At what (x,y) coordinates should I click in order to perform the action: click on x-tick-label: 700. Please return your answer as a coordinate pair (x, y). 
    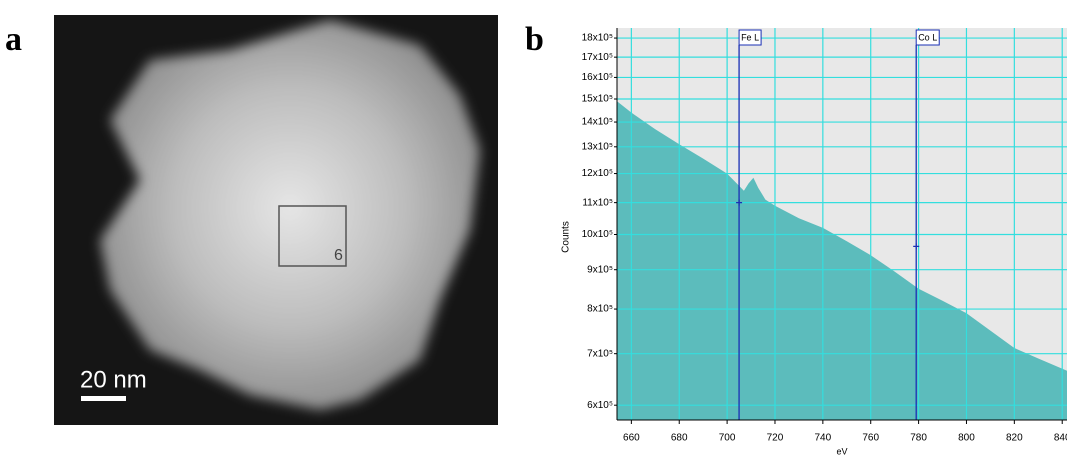
    Looking at the image, I should click on (727, 438).